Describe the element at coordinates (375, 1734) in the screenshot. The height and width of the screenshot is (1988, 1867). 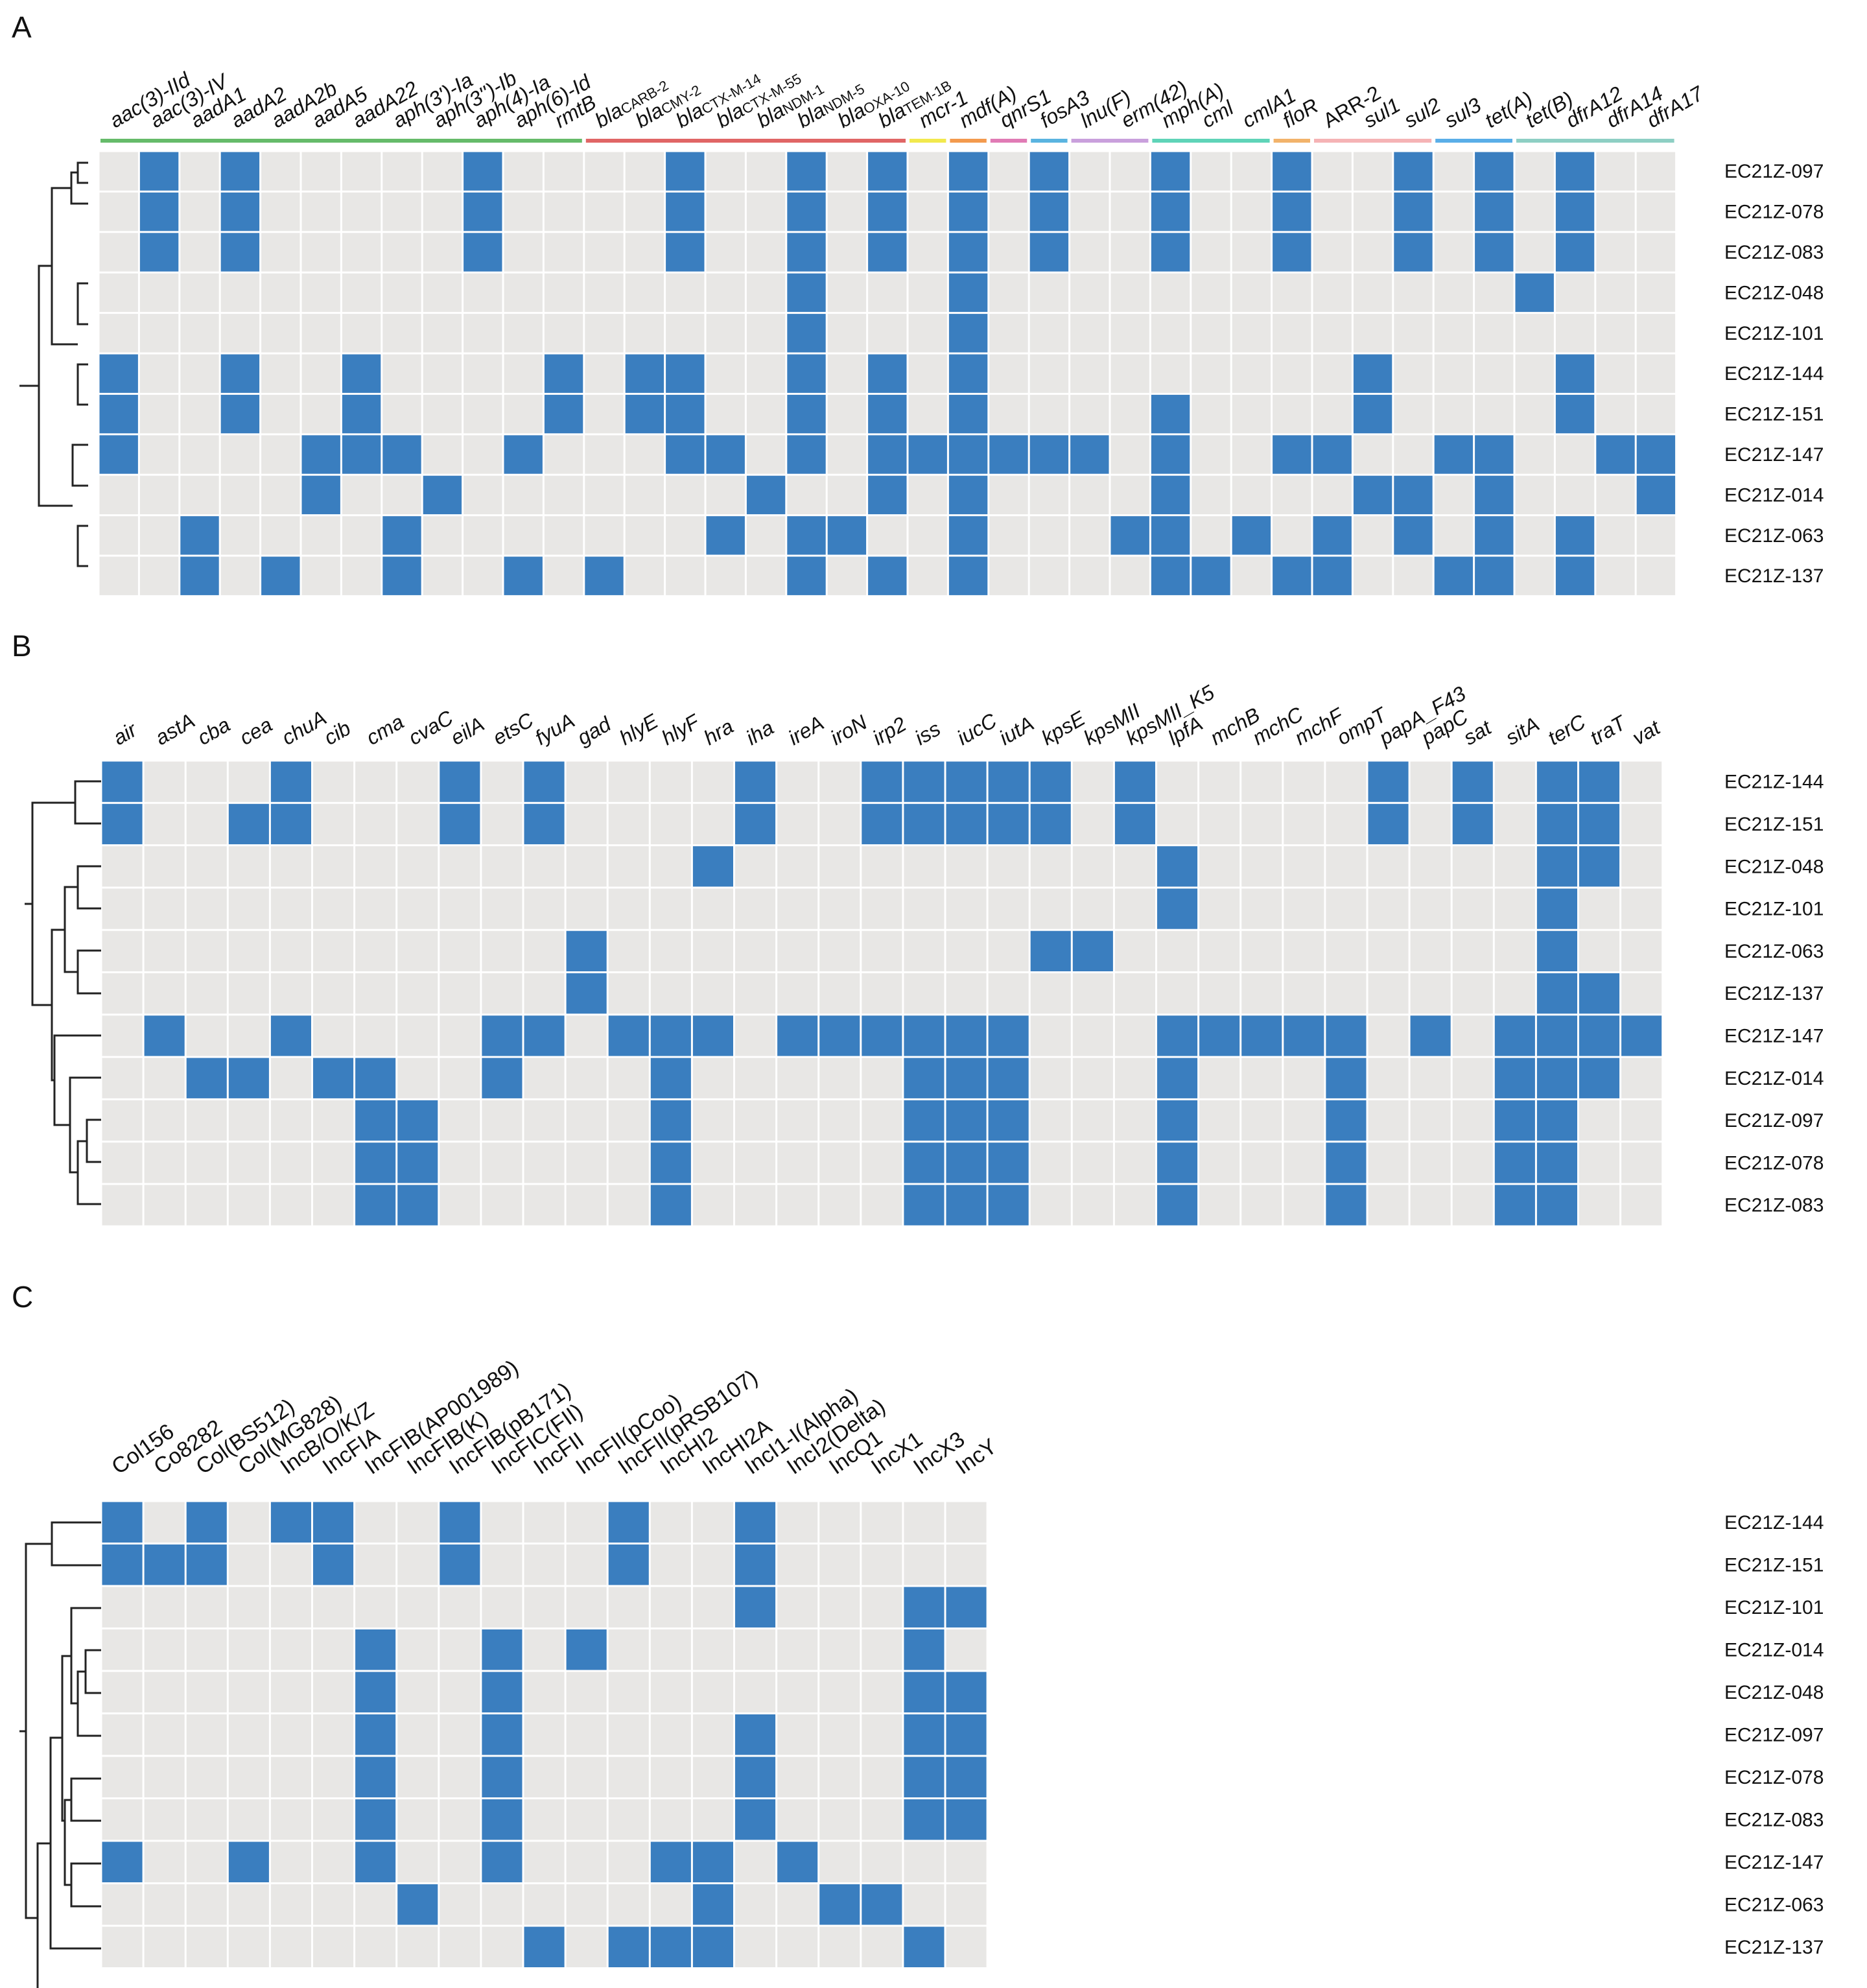
I see `panel-c-cell-r5-c6` at that location.